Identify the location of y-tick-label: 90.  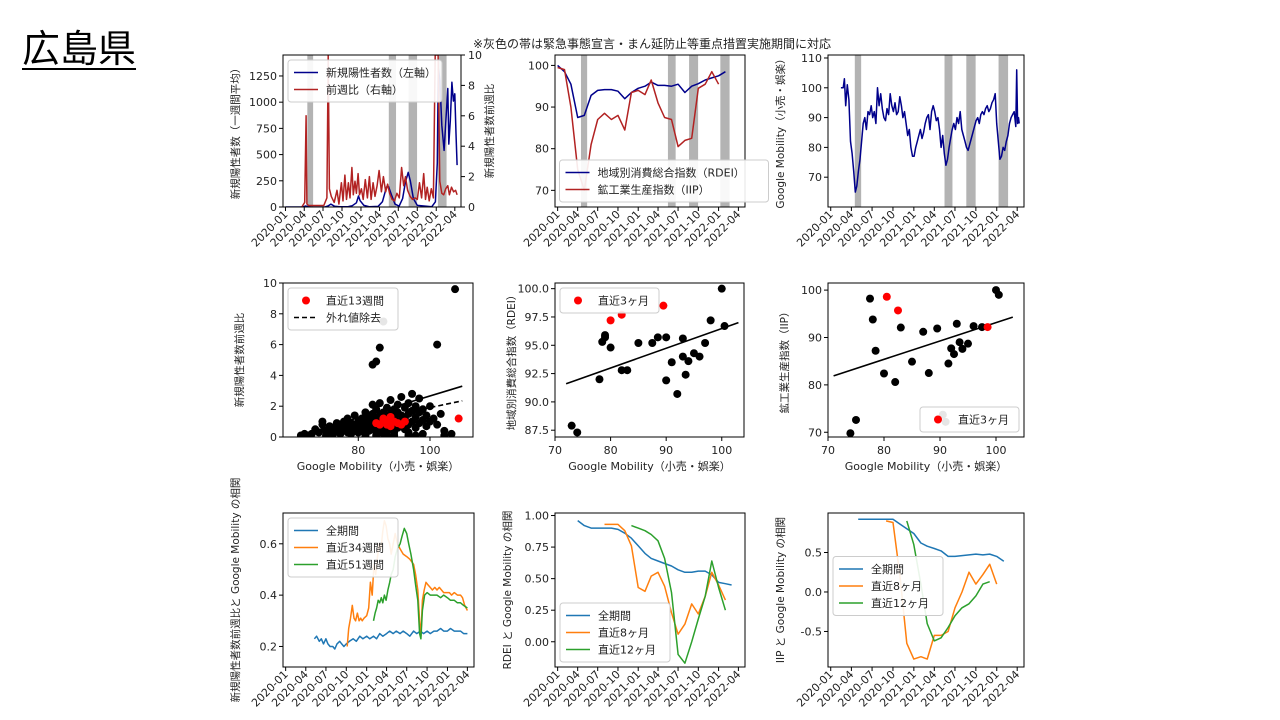
(815, 337).